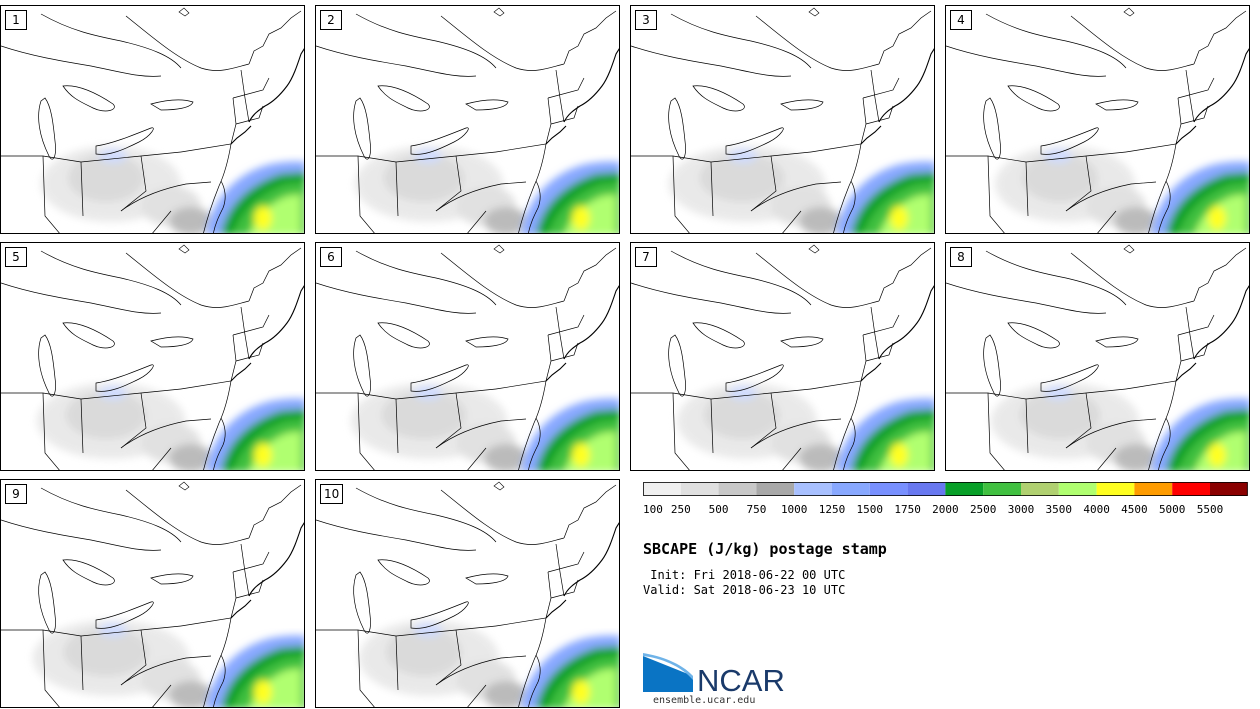  I want to click on map-panel: 9, so click(152, 593).